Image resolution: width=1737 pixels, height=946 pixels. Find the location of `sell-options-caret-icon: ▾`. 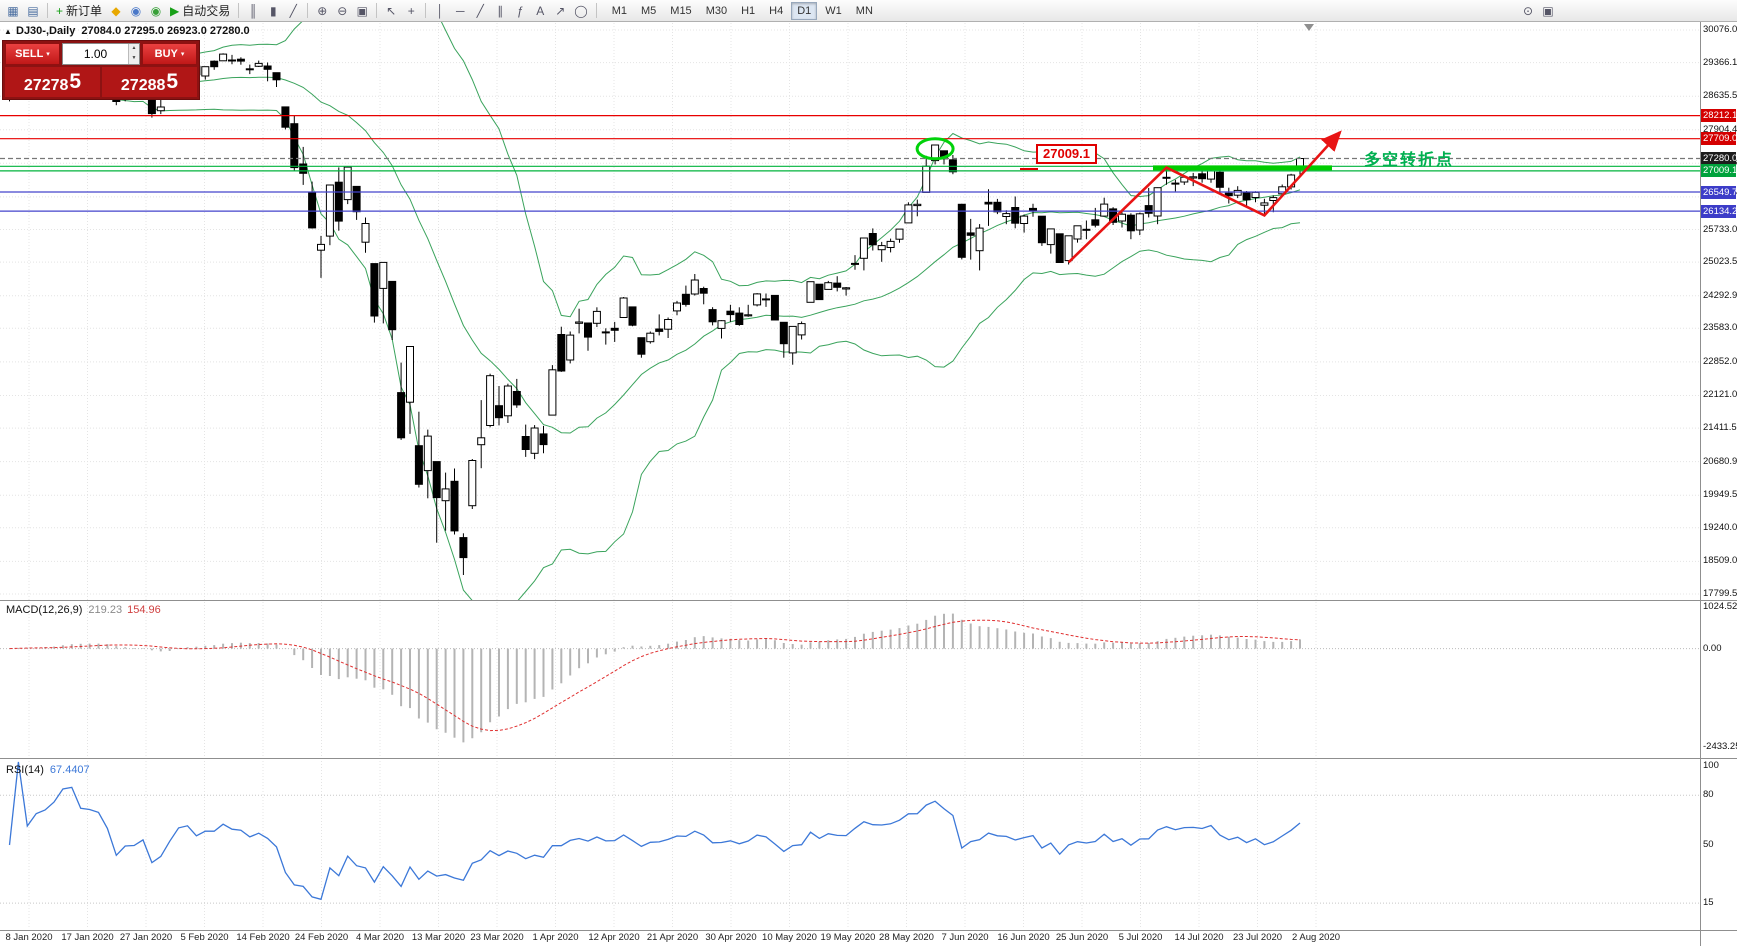

sell-options-caret-icon: ▾ is located at coordinates (48, 54).